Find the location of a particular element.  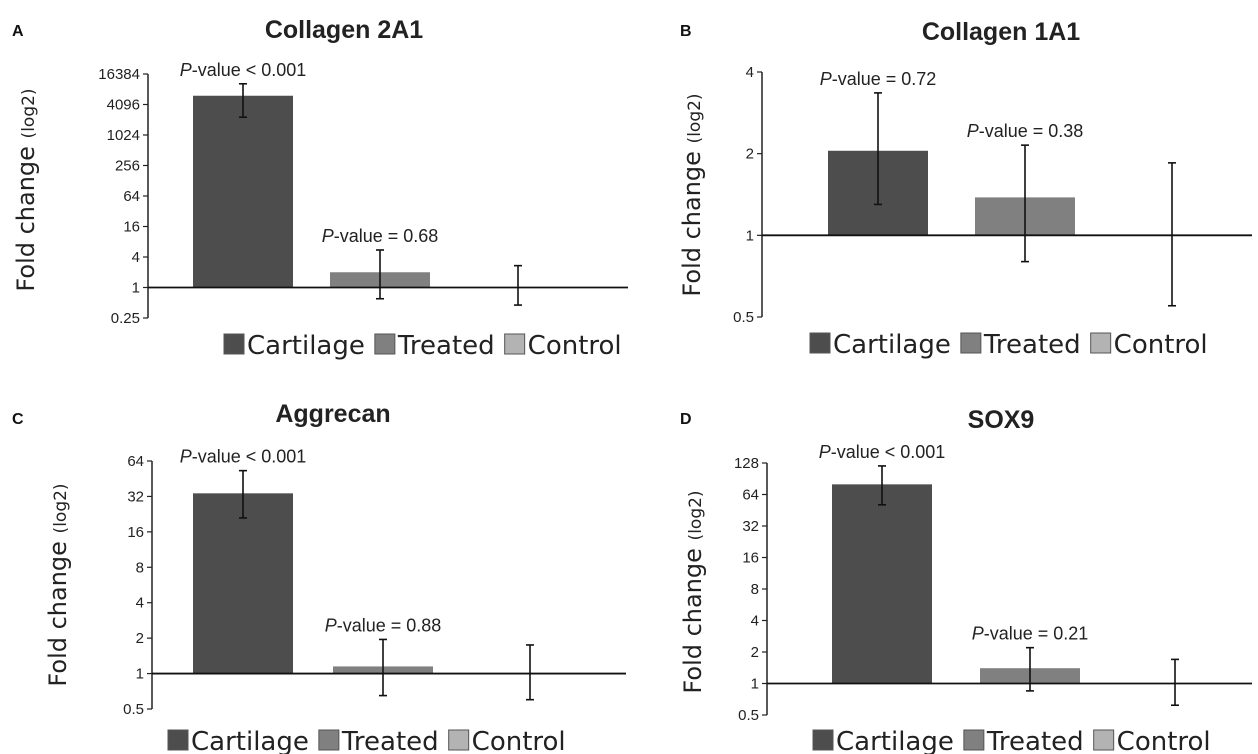

p-value-annotation: P-value = 0.21 is located at coordinates (1030, 634).